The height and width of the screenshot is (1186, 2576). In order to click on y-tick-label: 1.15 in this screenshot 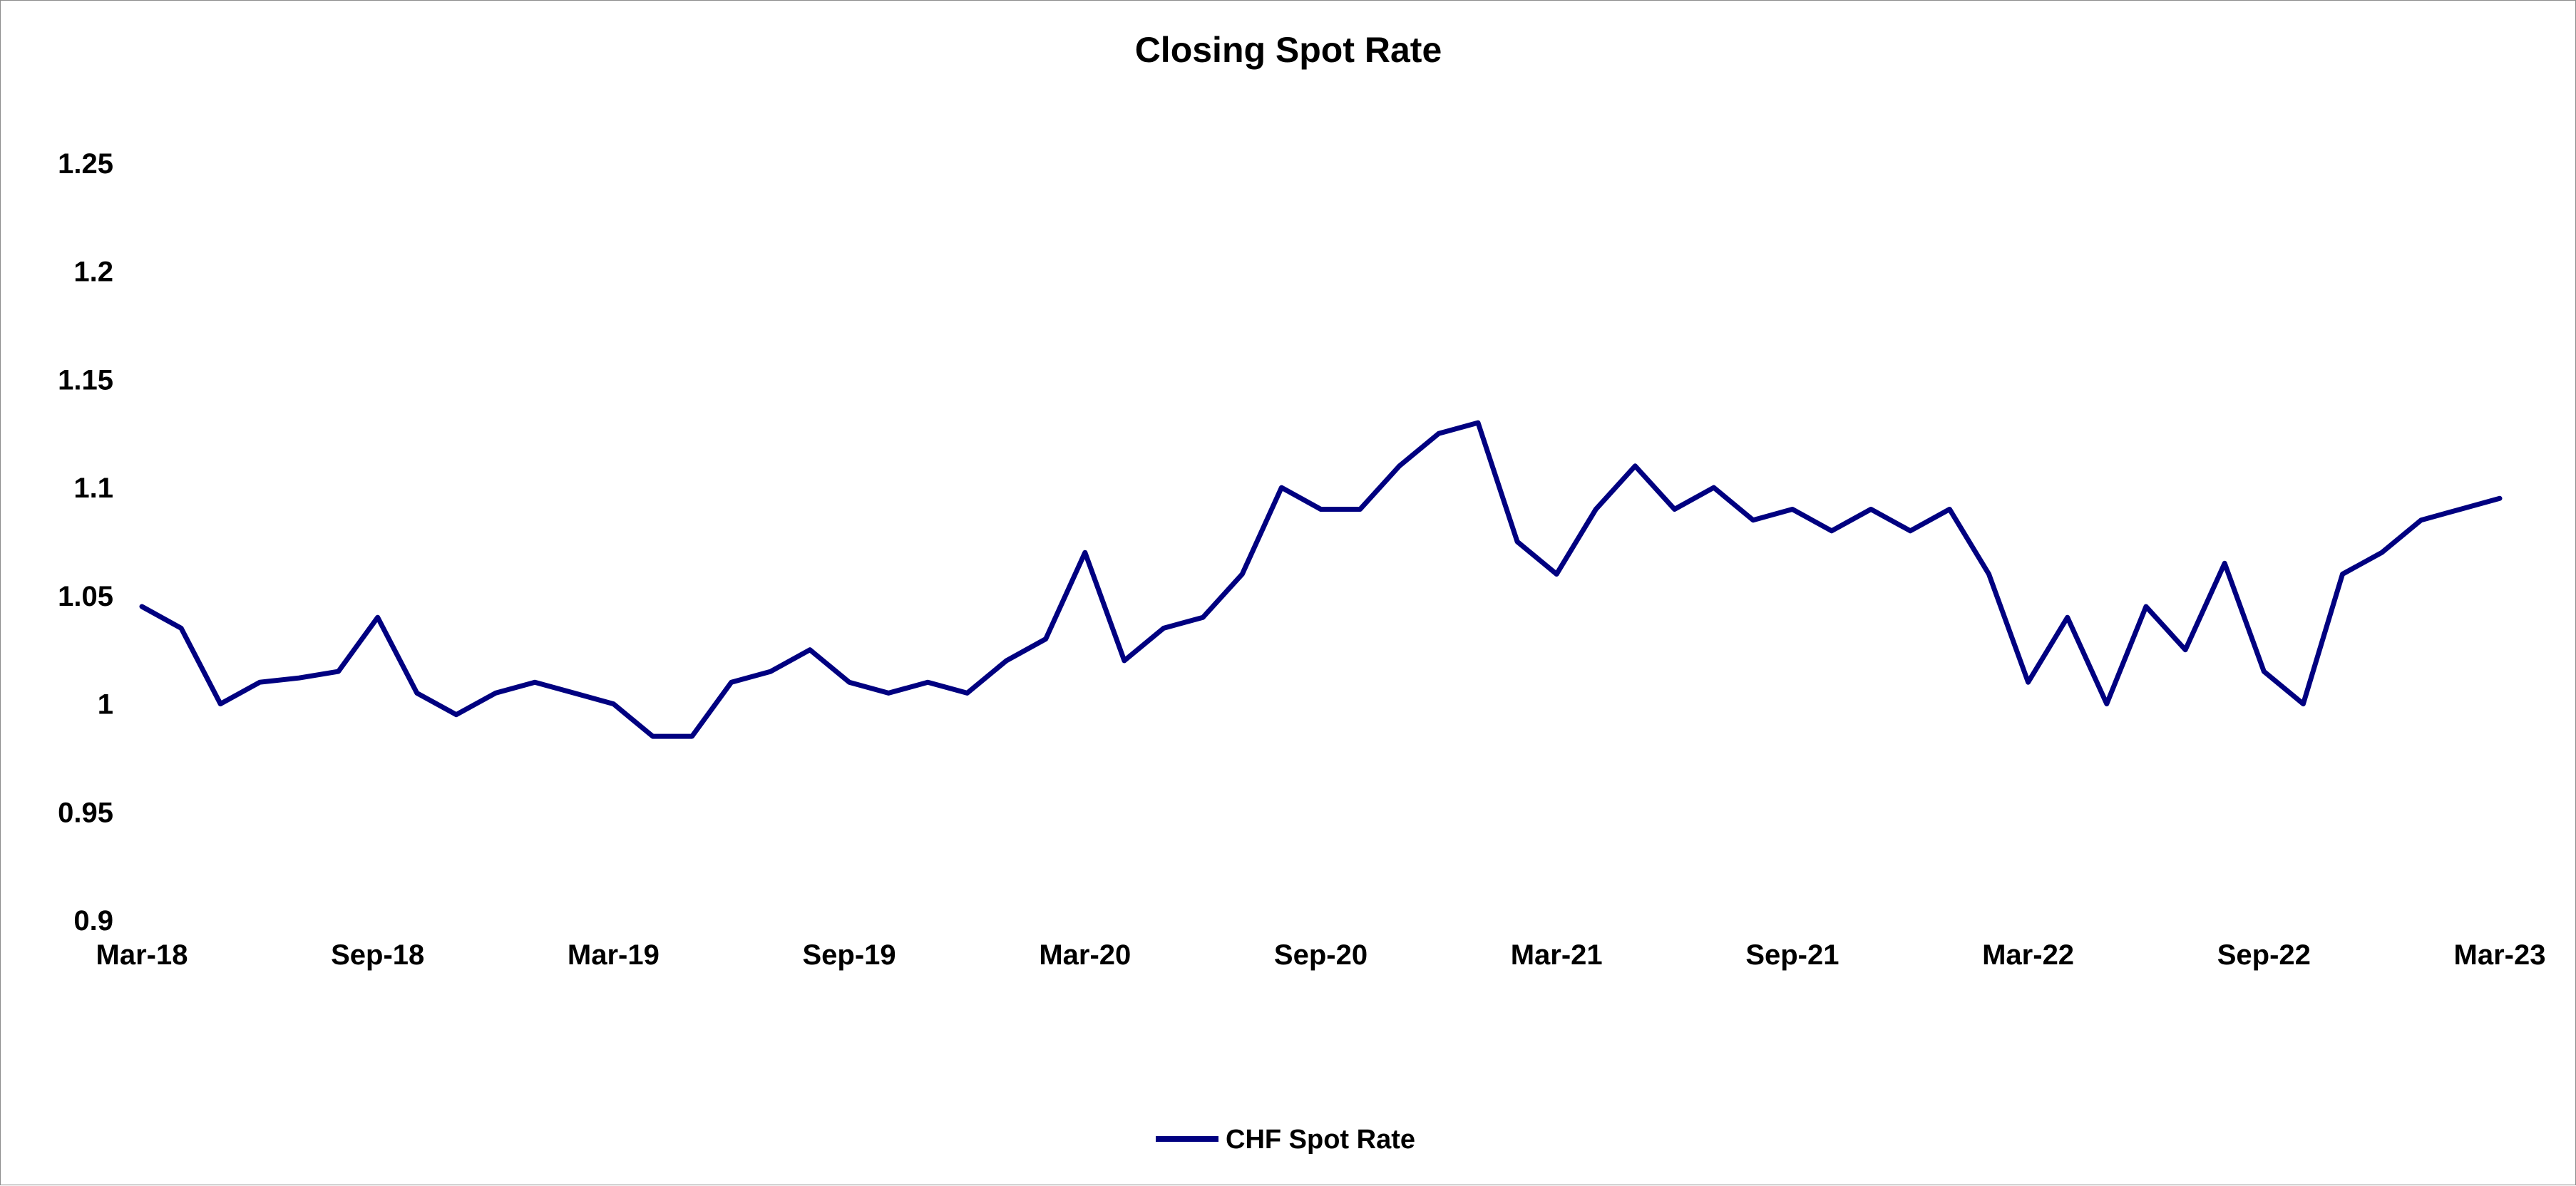, I will do `click(85, 380)`.